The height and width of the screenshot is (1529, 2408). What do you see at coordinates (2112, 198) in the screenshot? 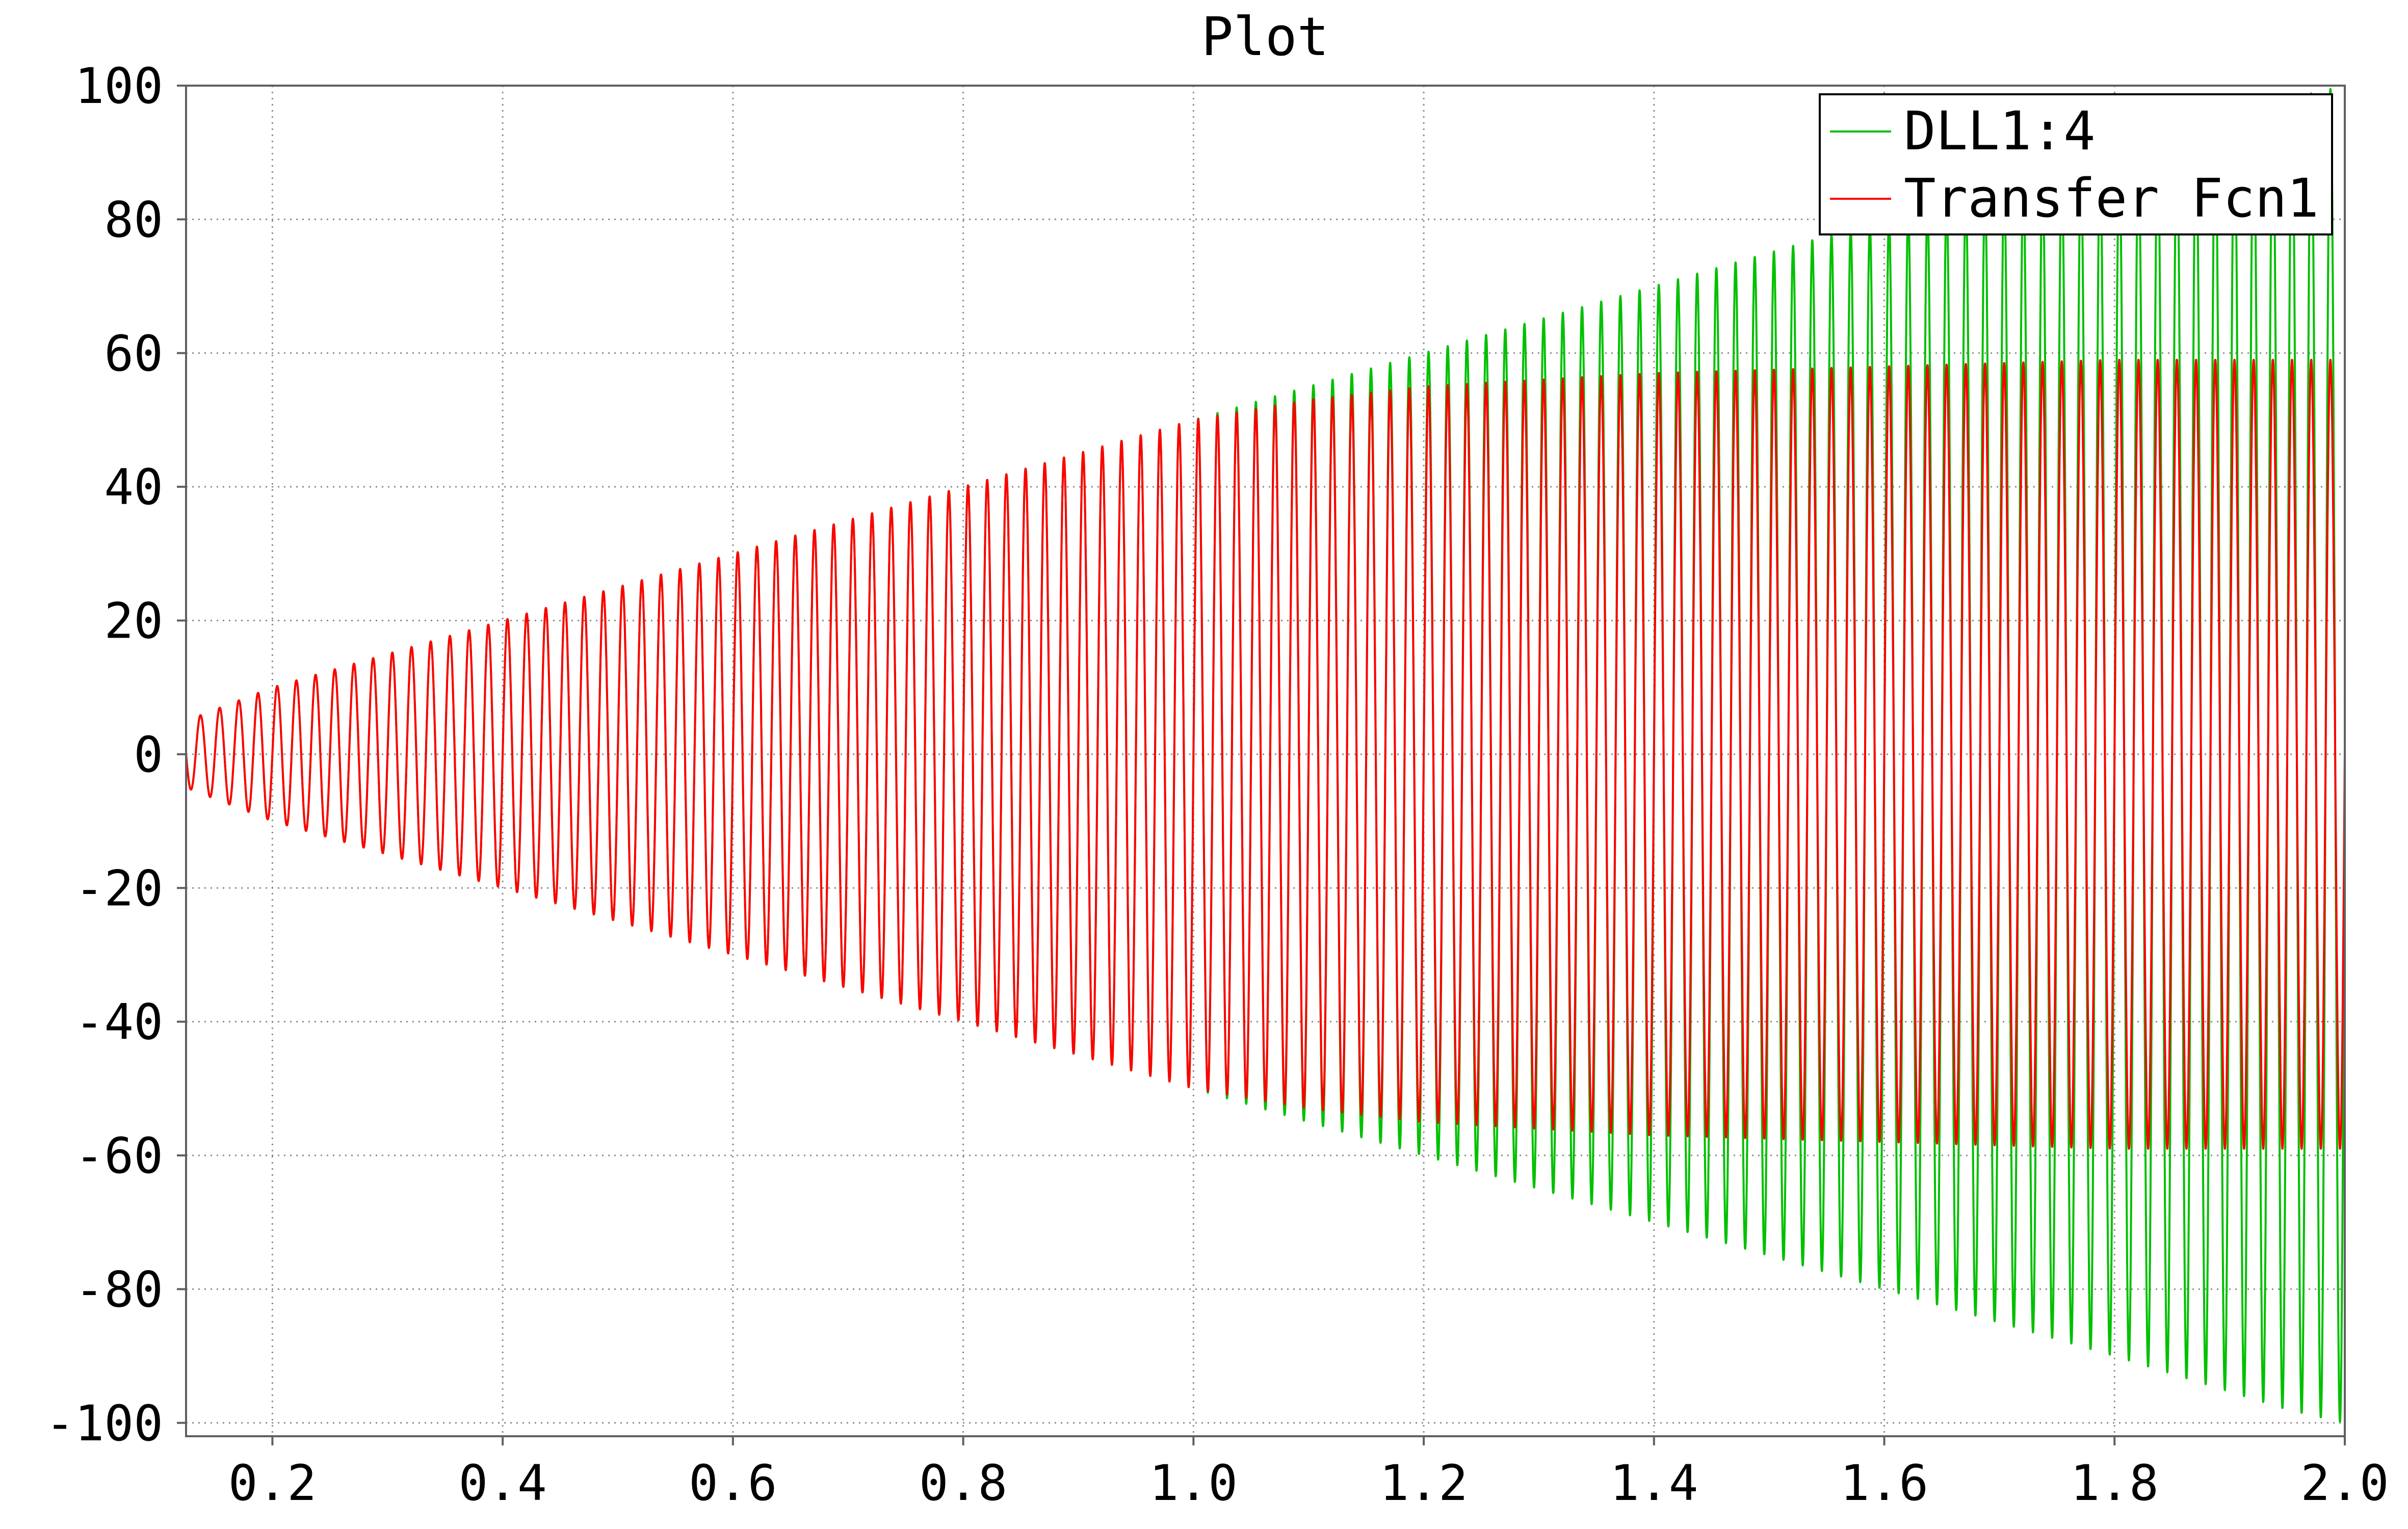
I see `legend-label-transfer-fcn1: Transfer Fcn1` at bounding box center [2112, 198].